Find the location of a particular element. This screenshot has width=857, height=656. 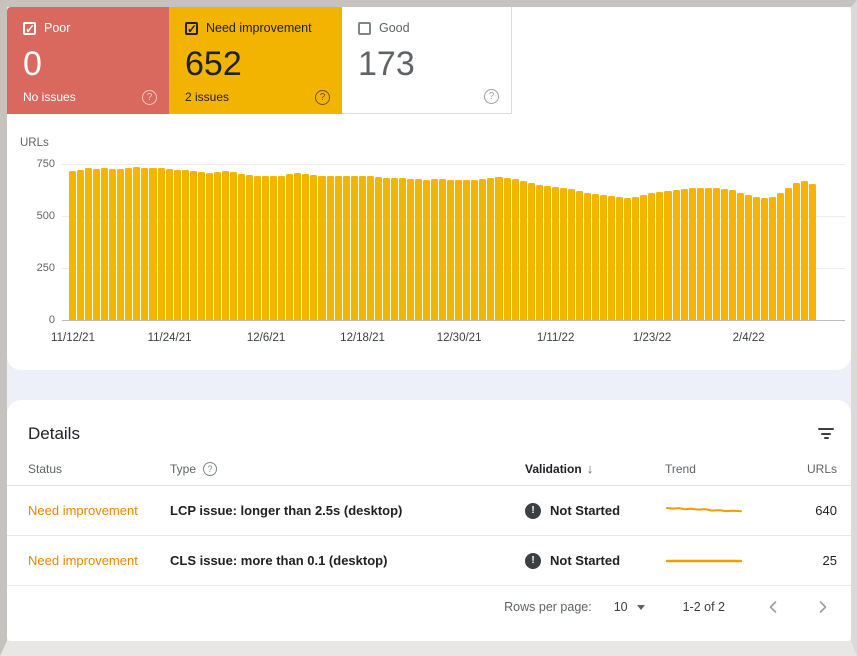

need-improvement-checkbox is located at coordinates (191, 28).